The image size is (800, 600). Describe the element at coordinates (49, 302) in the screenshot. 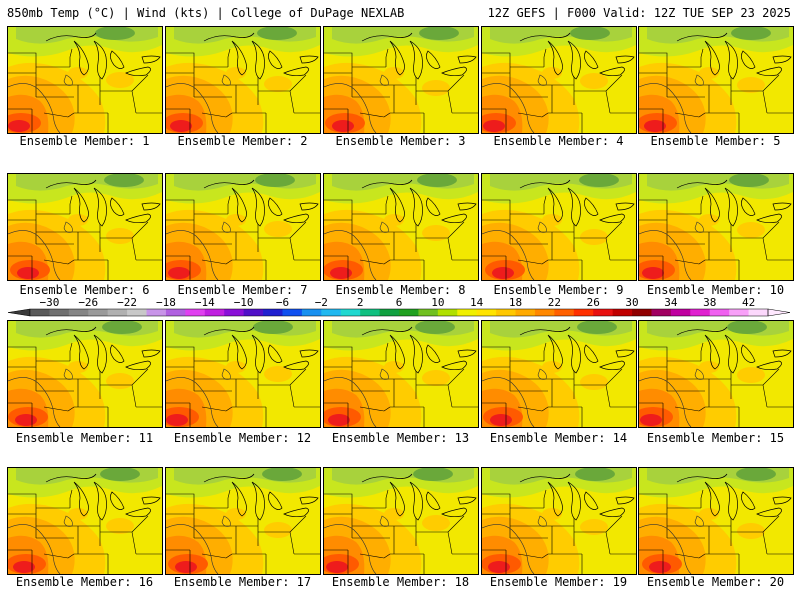

I see `colorbar-tick-label: −30` at that location.